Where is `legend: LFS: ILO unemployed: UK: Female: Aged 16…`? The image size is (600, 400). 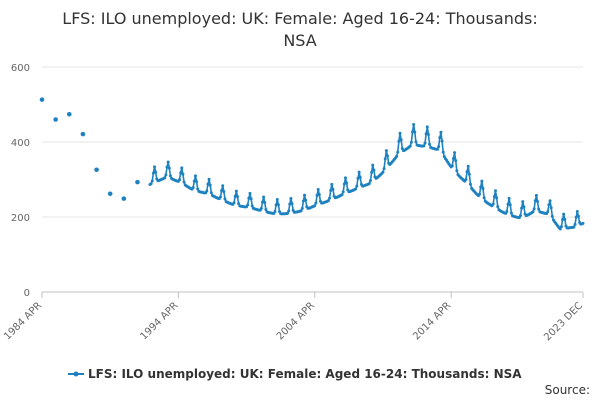
legend: LFS: ILO unemployed: UK: Female: Aged 16… is located at coordinates (295, 374).